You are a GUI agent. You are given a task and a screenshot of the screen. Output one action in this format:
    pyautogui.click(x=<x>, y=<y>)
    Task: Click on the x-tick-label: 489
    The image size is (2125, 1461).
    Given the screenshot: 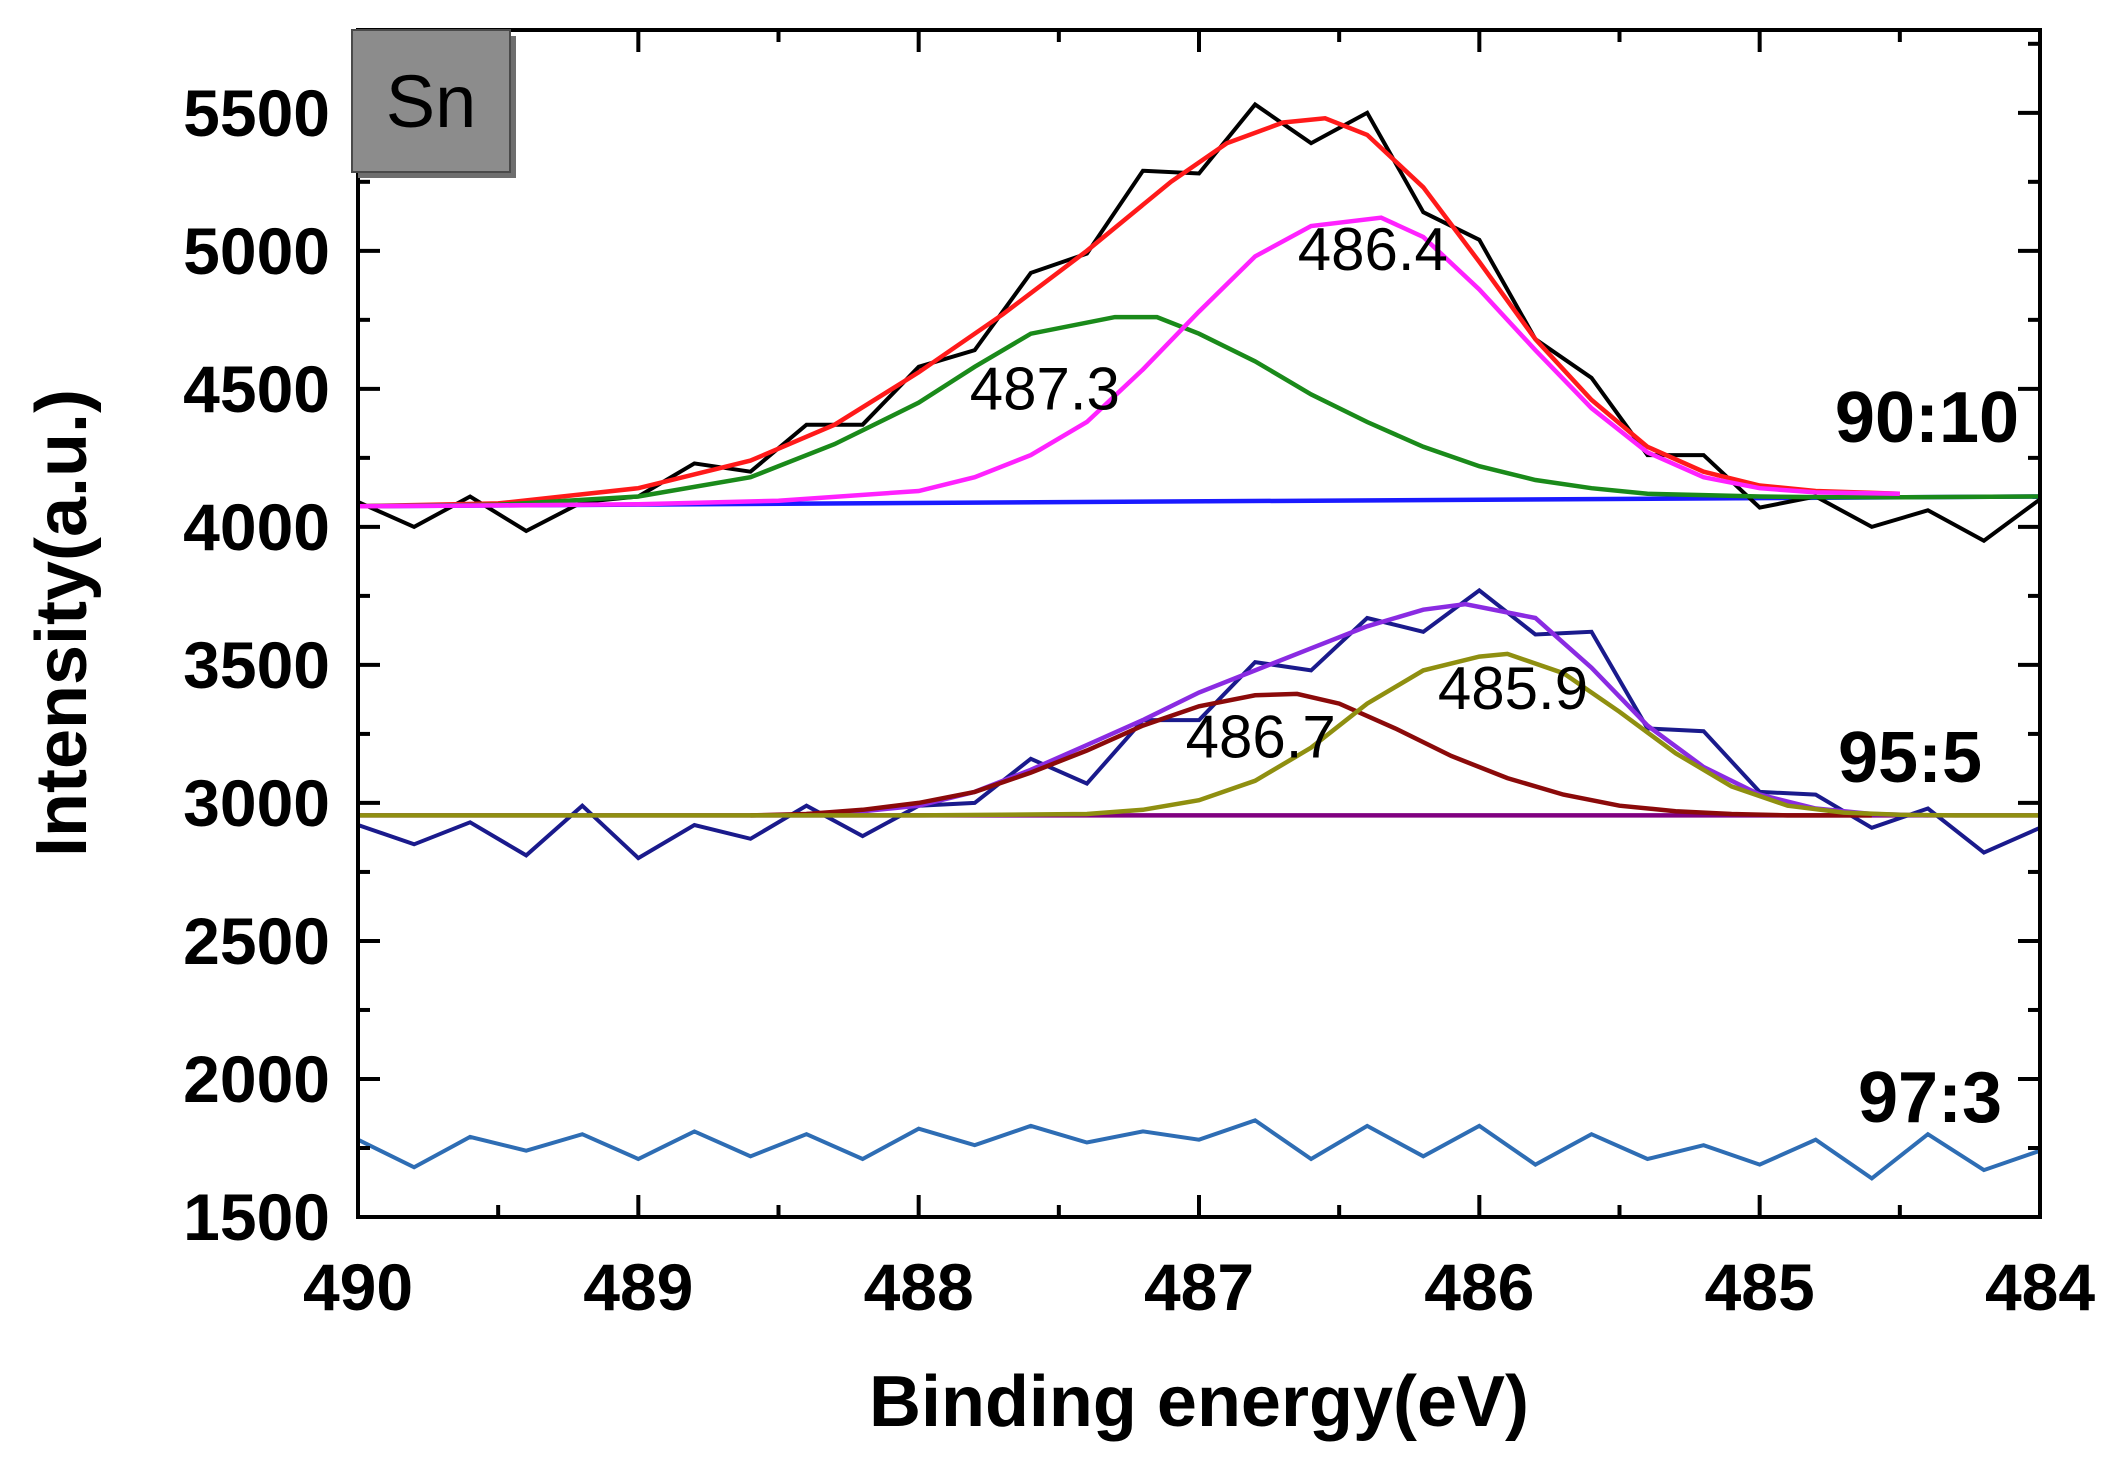 What is the action you would take?
    pyautogui.click(x=638, y=1287)
    